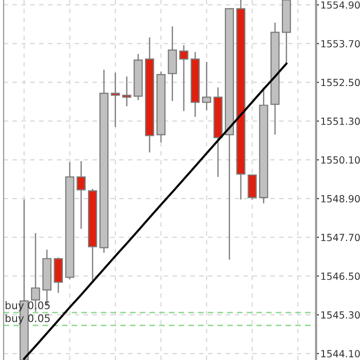 The width and height of the screenshot is (360, 360). I want to click on y-tick-label: 1552.50, so click(340, 82).